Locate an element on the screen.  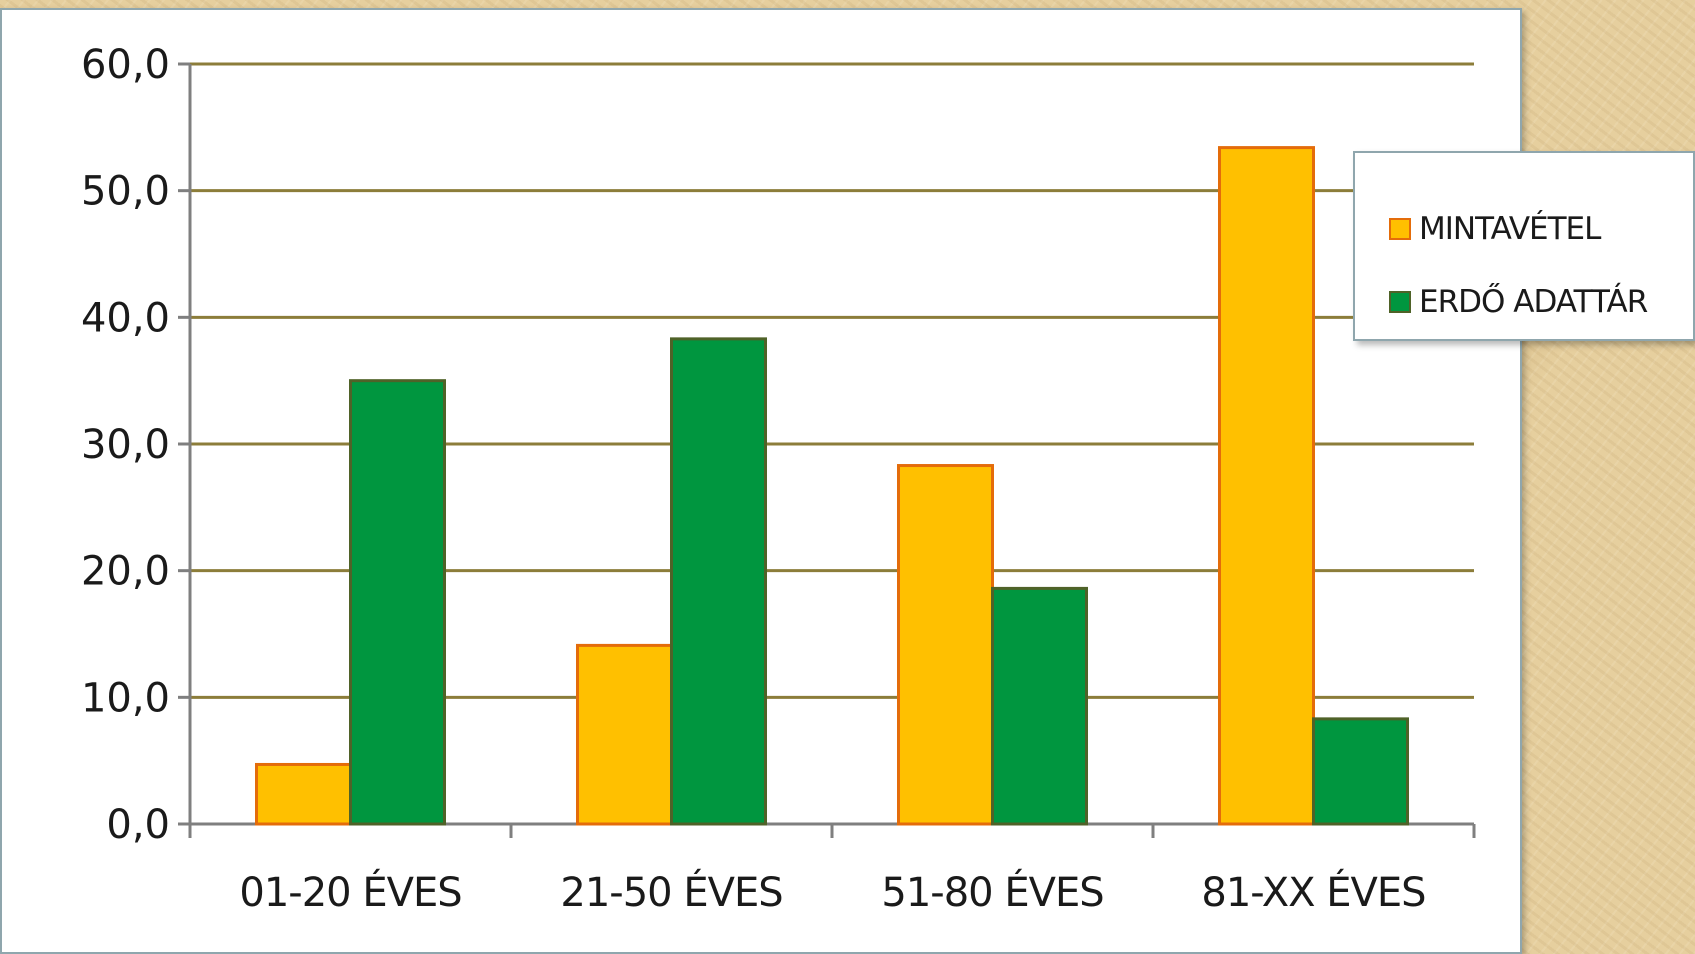
x-category-label: 81-XX ÉVES is located at coordinates (1313, 892).